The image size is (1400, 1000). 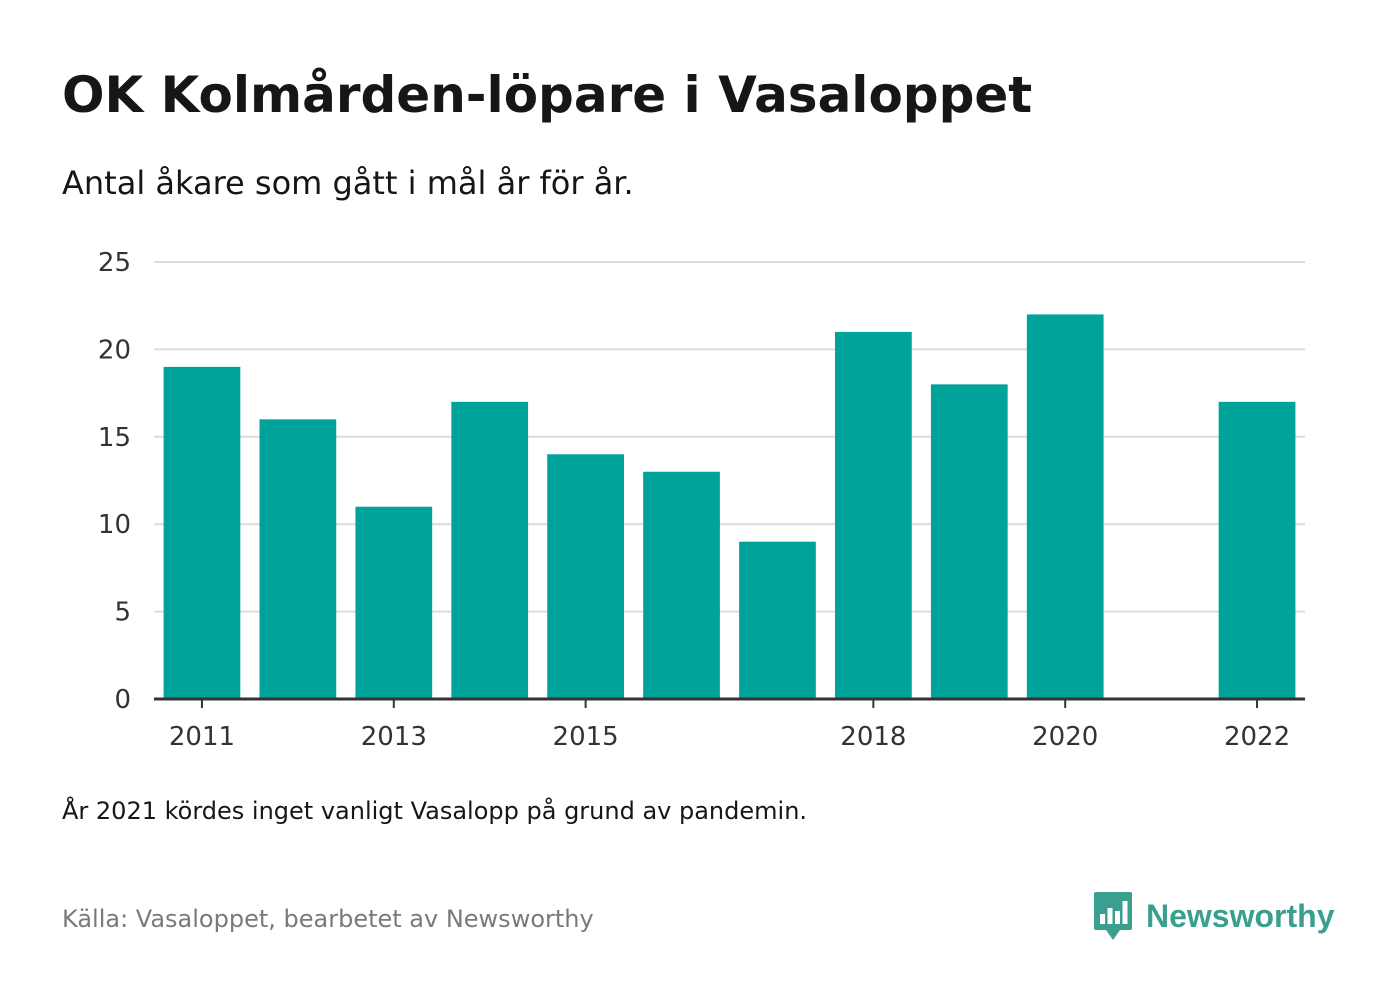 What do you see at coordinates (114, 350) in the screenshot?
I see `y-tick-label: 20` at bounding box center [114, 350].